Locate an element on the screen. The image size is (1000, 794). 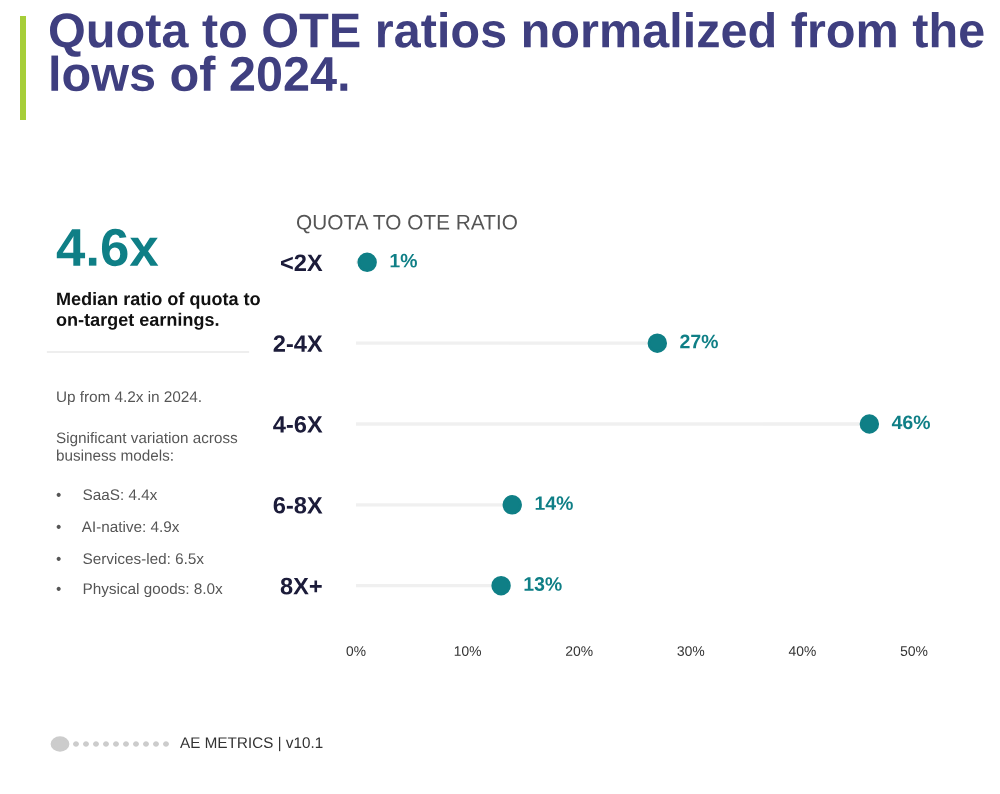
data-label: 13% is located at coordinates (543, 584).